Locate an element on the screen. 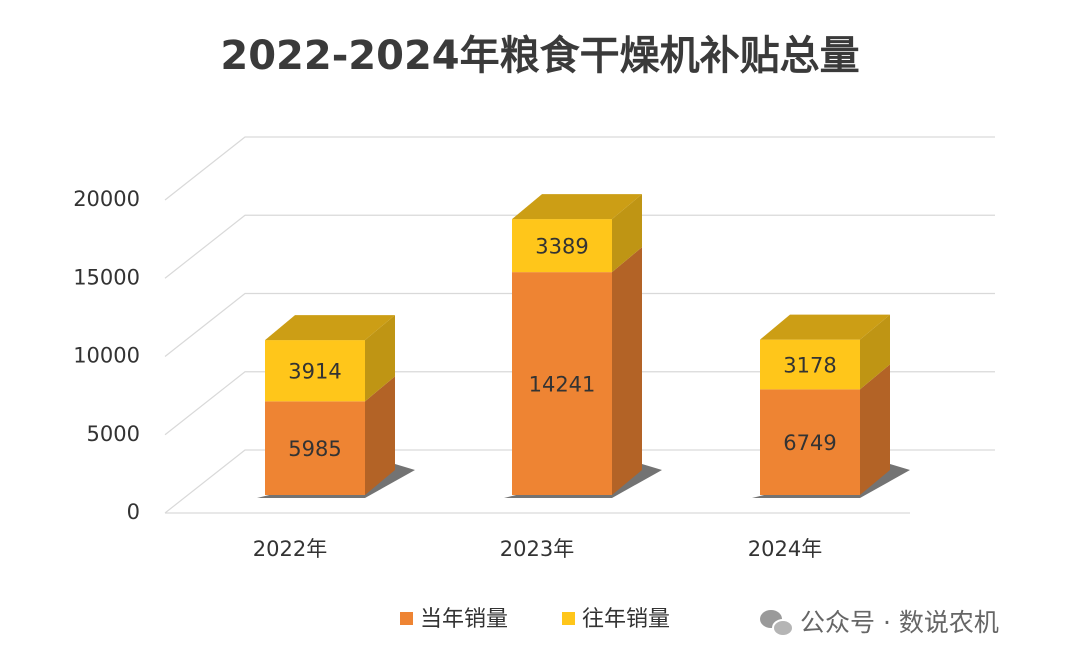 This screenshot has width=1080, height=667. data-label: 14241 is located at coordinates (562, 385).